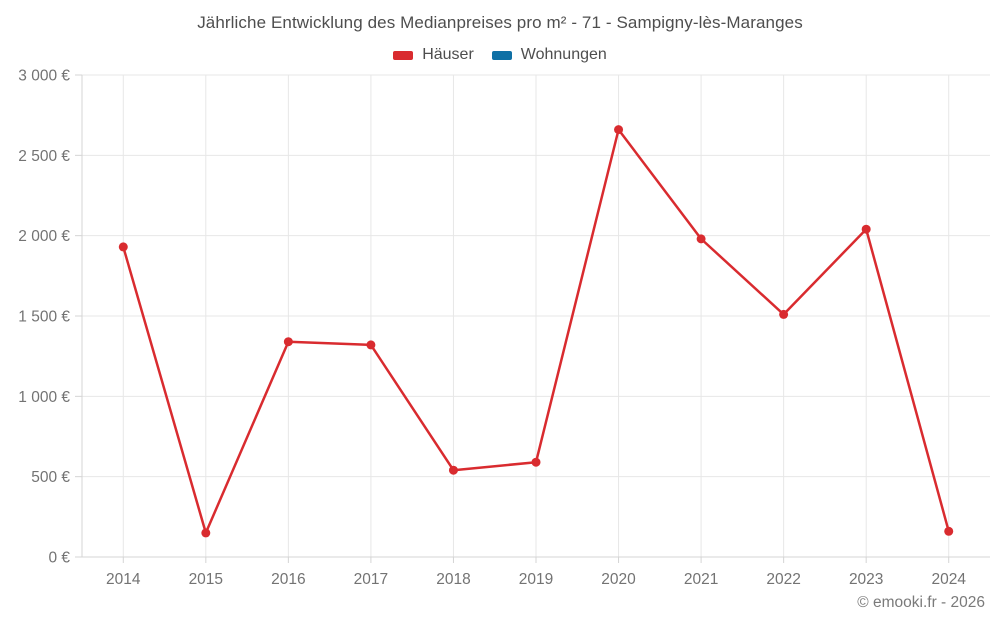 The width and height of the screenshot is (1000, 625). I want to click on x-tick-label: 2016, so click(288, 579).